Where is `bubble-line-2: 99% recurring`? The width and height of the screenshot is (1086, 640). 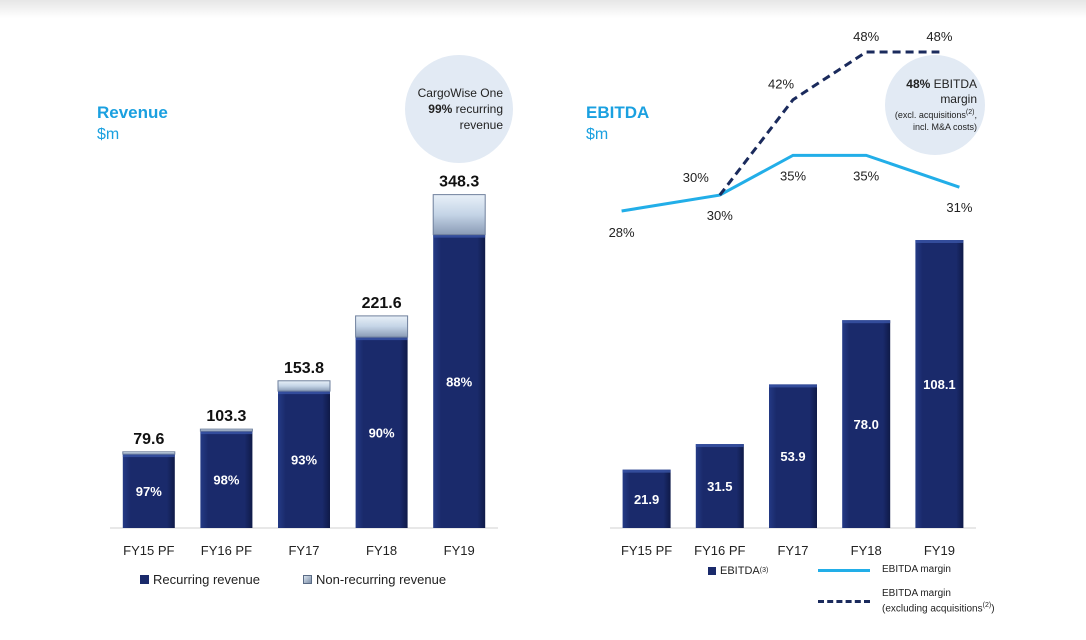 bubble-line-2: 99% recurring is located at coordinates (465, 109).